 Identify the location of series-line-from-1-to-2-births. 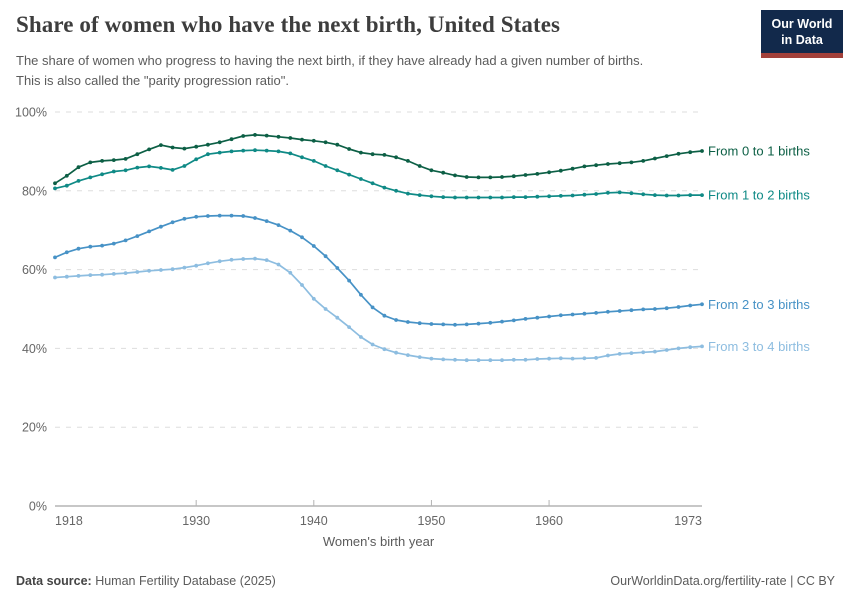
(378, 174).